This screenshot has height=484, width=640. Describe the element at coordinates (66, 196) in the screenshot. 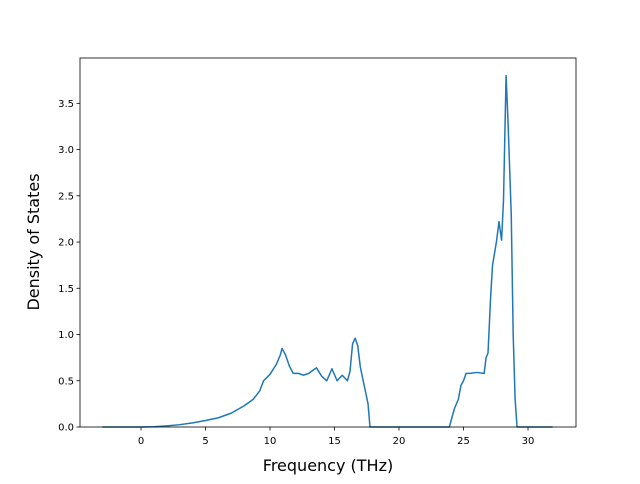

I see `y-tick-label: 2.5` at that location.